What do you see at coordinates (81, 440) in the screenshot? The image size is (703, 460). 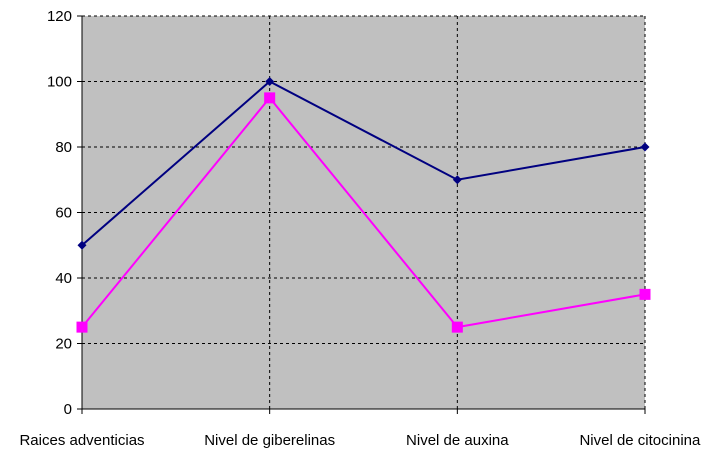 I see `x-tick-label: Raices adventicias` at bounding box center [81, 440].